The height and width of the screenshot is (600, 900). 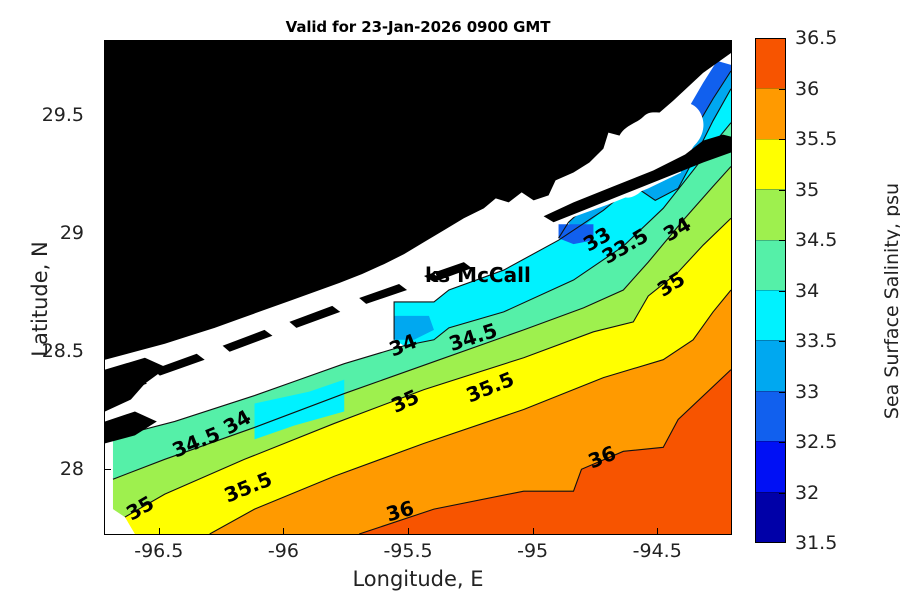 I want to click on colorbar-tick-label: 34.5, so click(x=816, y=240).